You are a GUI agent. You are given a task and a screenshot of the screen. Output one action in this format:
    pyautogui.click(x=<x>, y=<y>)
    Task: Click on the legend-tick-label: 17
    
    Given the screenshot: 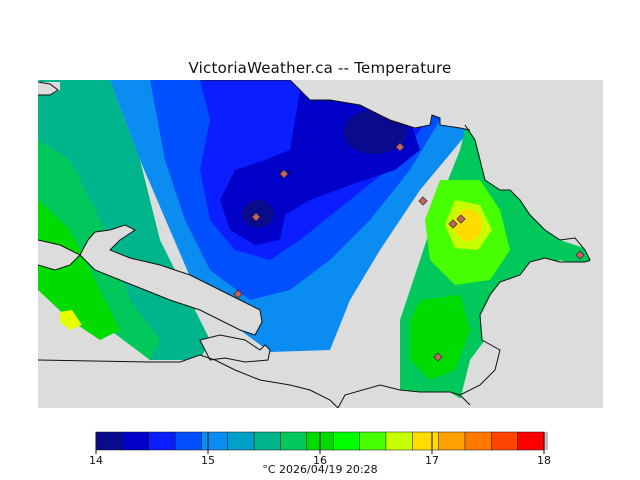 What is the action you would take?
    pyautogui.click(x=432, y=460)
    